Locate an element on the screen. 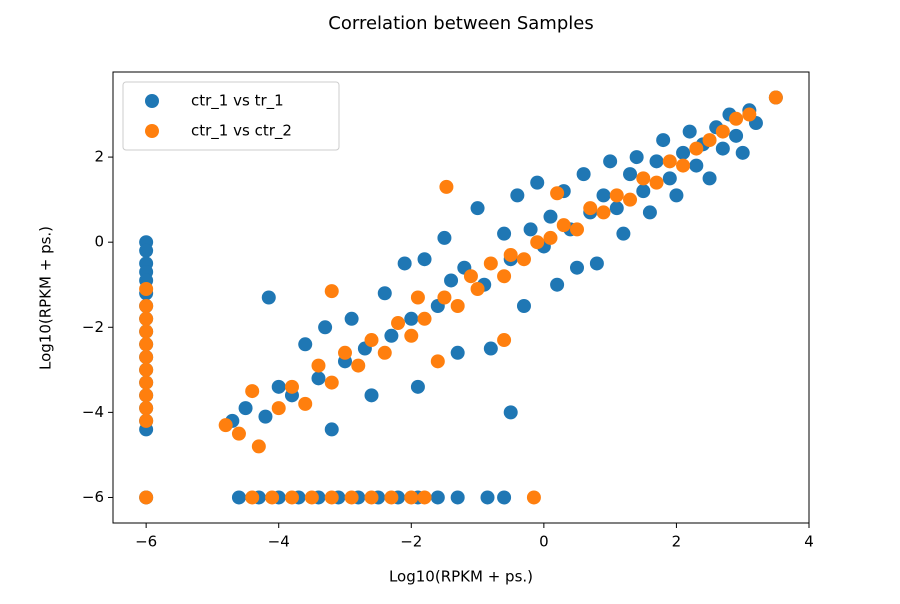 The height and width of the screenshot is (604, 900). x-tick-label: 0 is located at coordinates (544, 542).